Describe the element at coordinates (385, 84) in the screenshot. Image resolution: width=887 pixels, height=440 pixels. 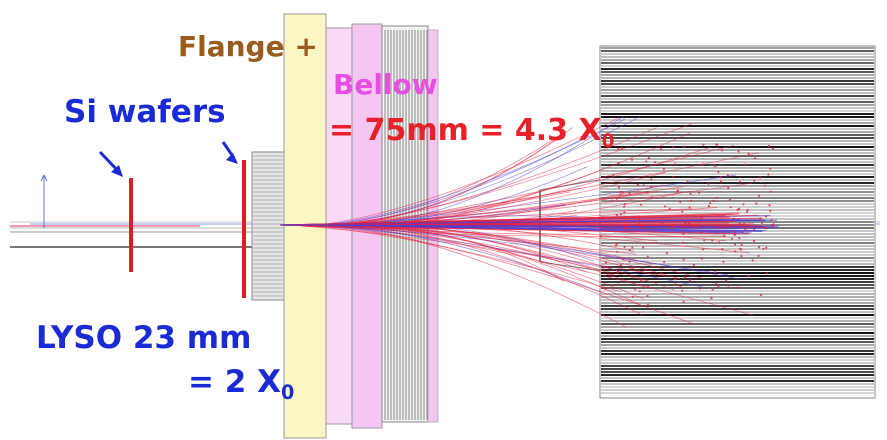
I see `bellow-label: Bellow` at that location.